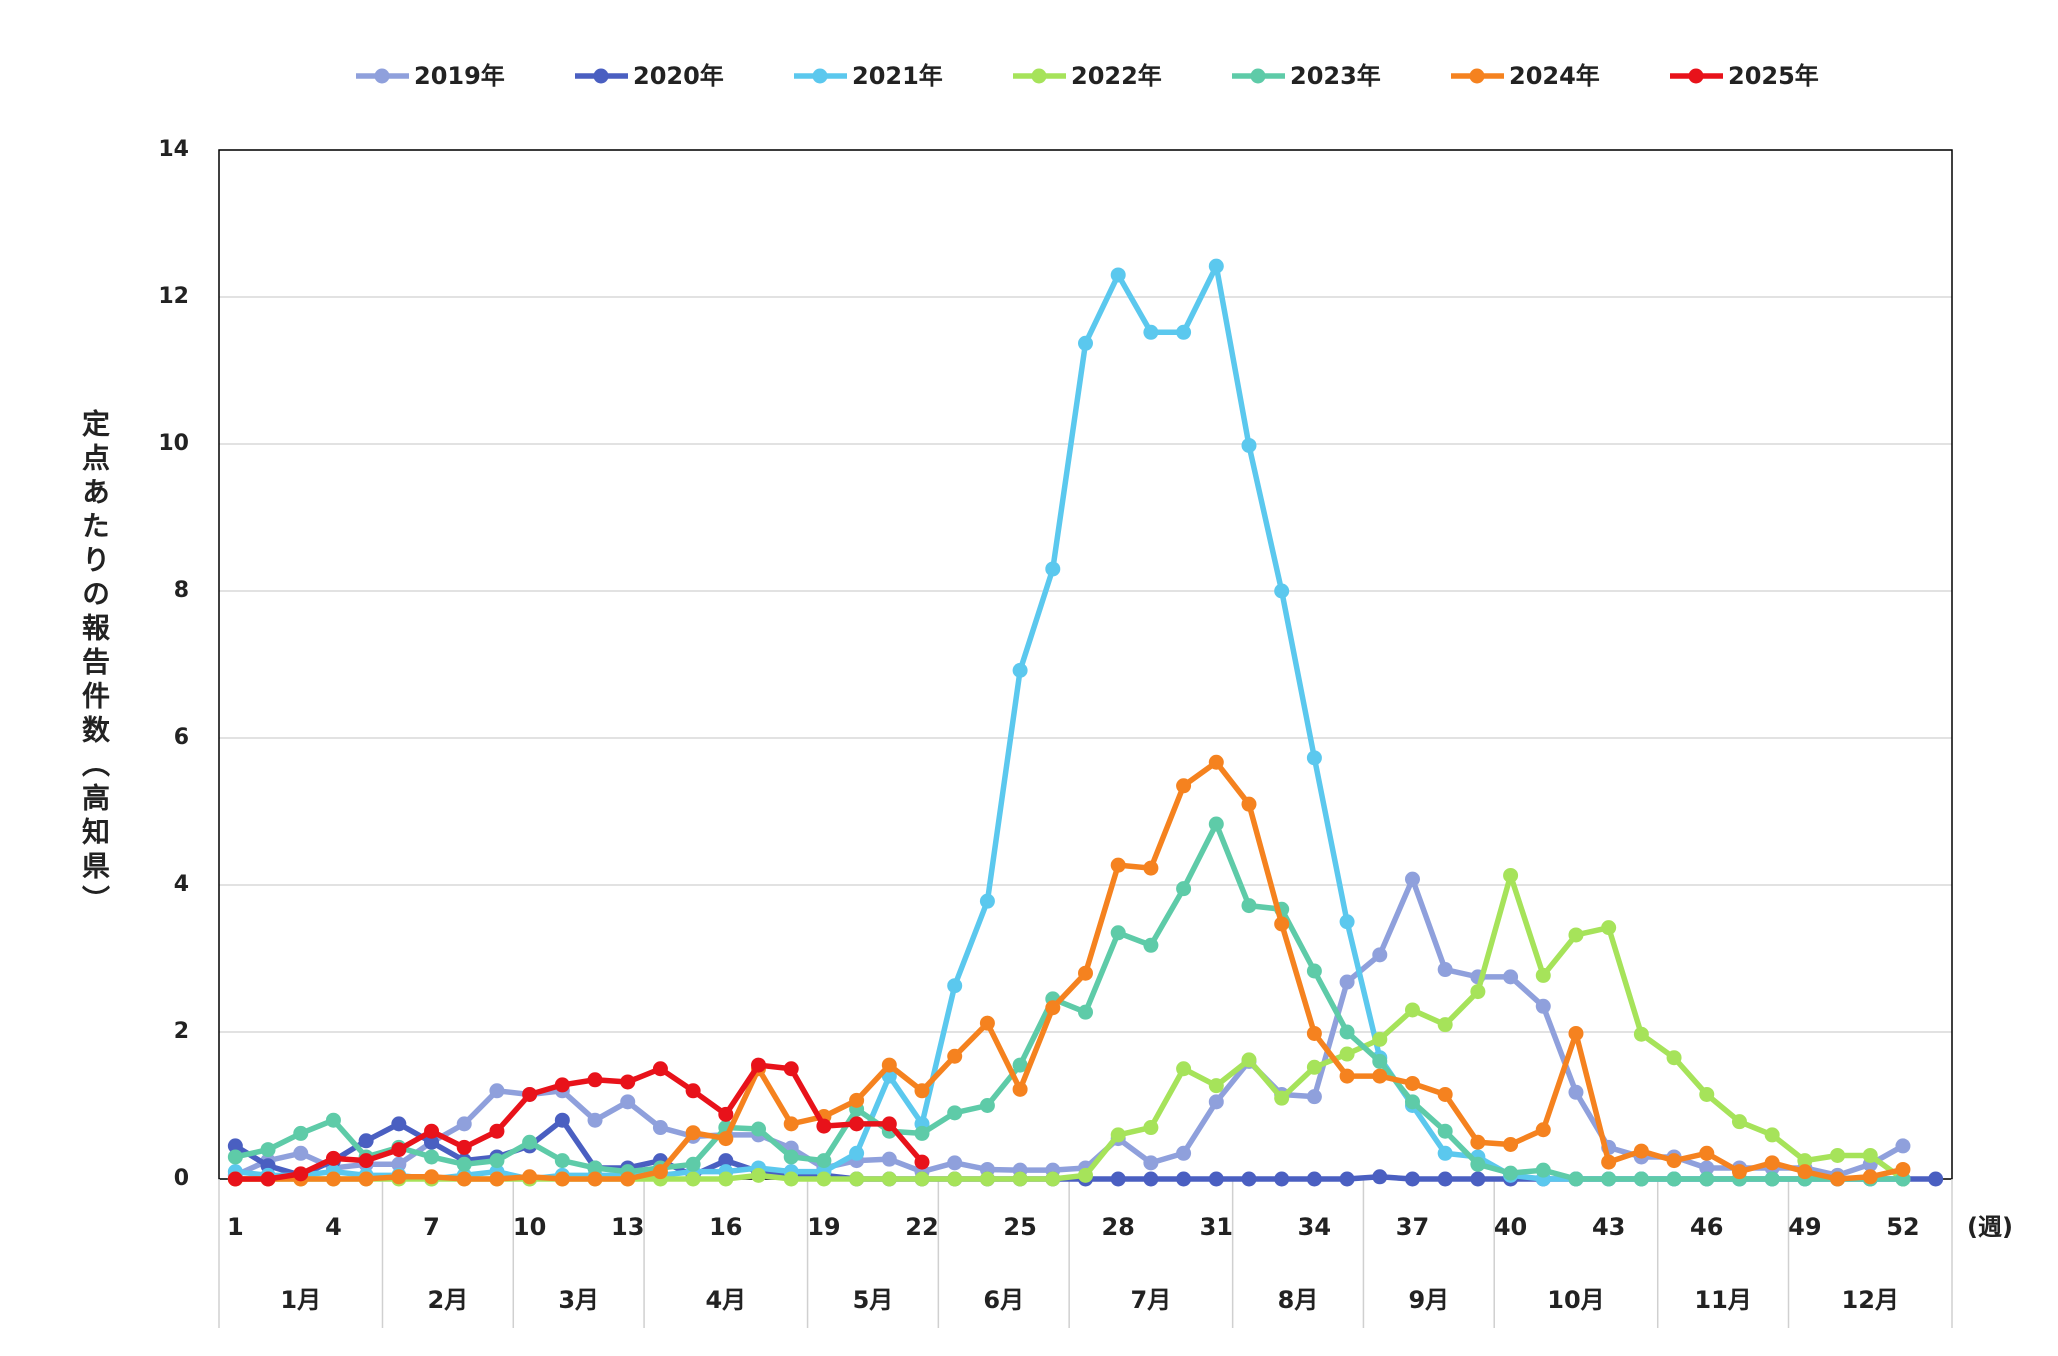 The image size is (2058, 1356). What do you see at coordinates (173, 443) in the screenshot?
I see `y-tick-label: 10` at bounding box center [173, 443].